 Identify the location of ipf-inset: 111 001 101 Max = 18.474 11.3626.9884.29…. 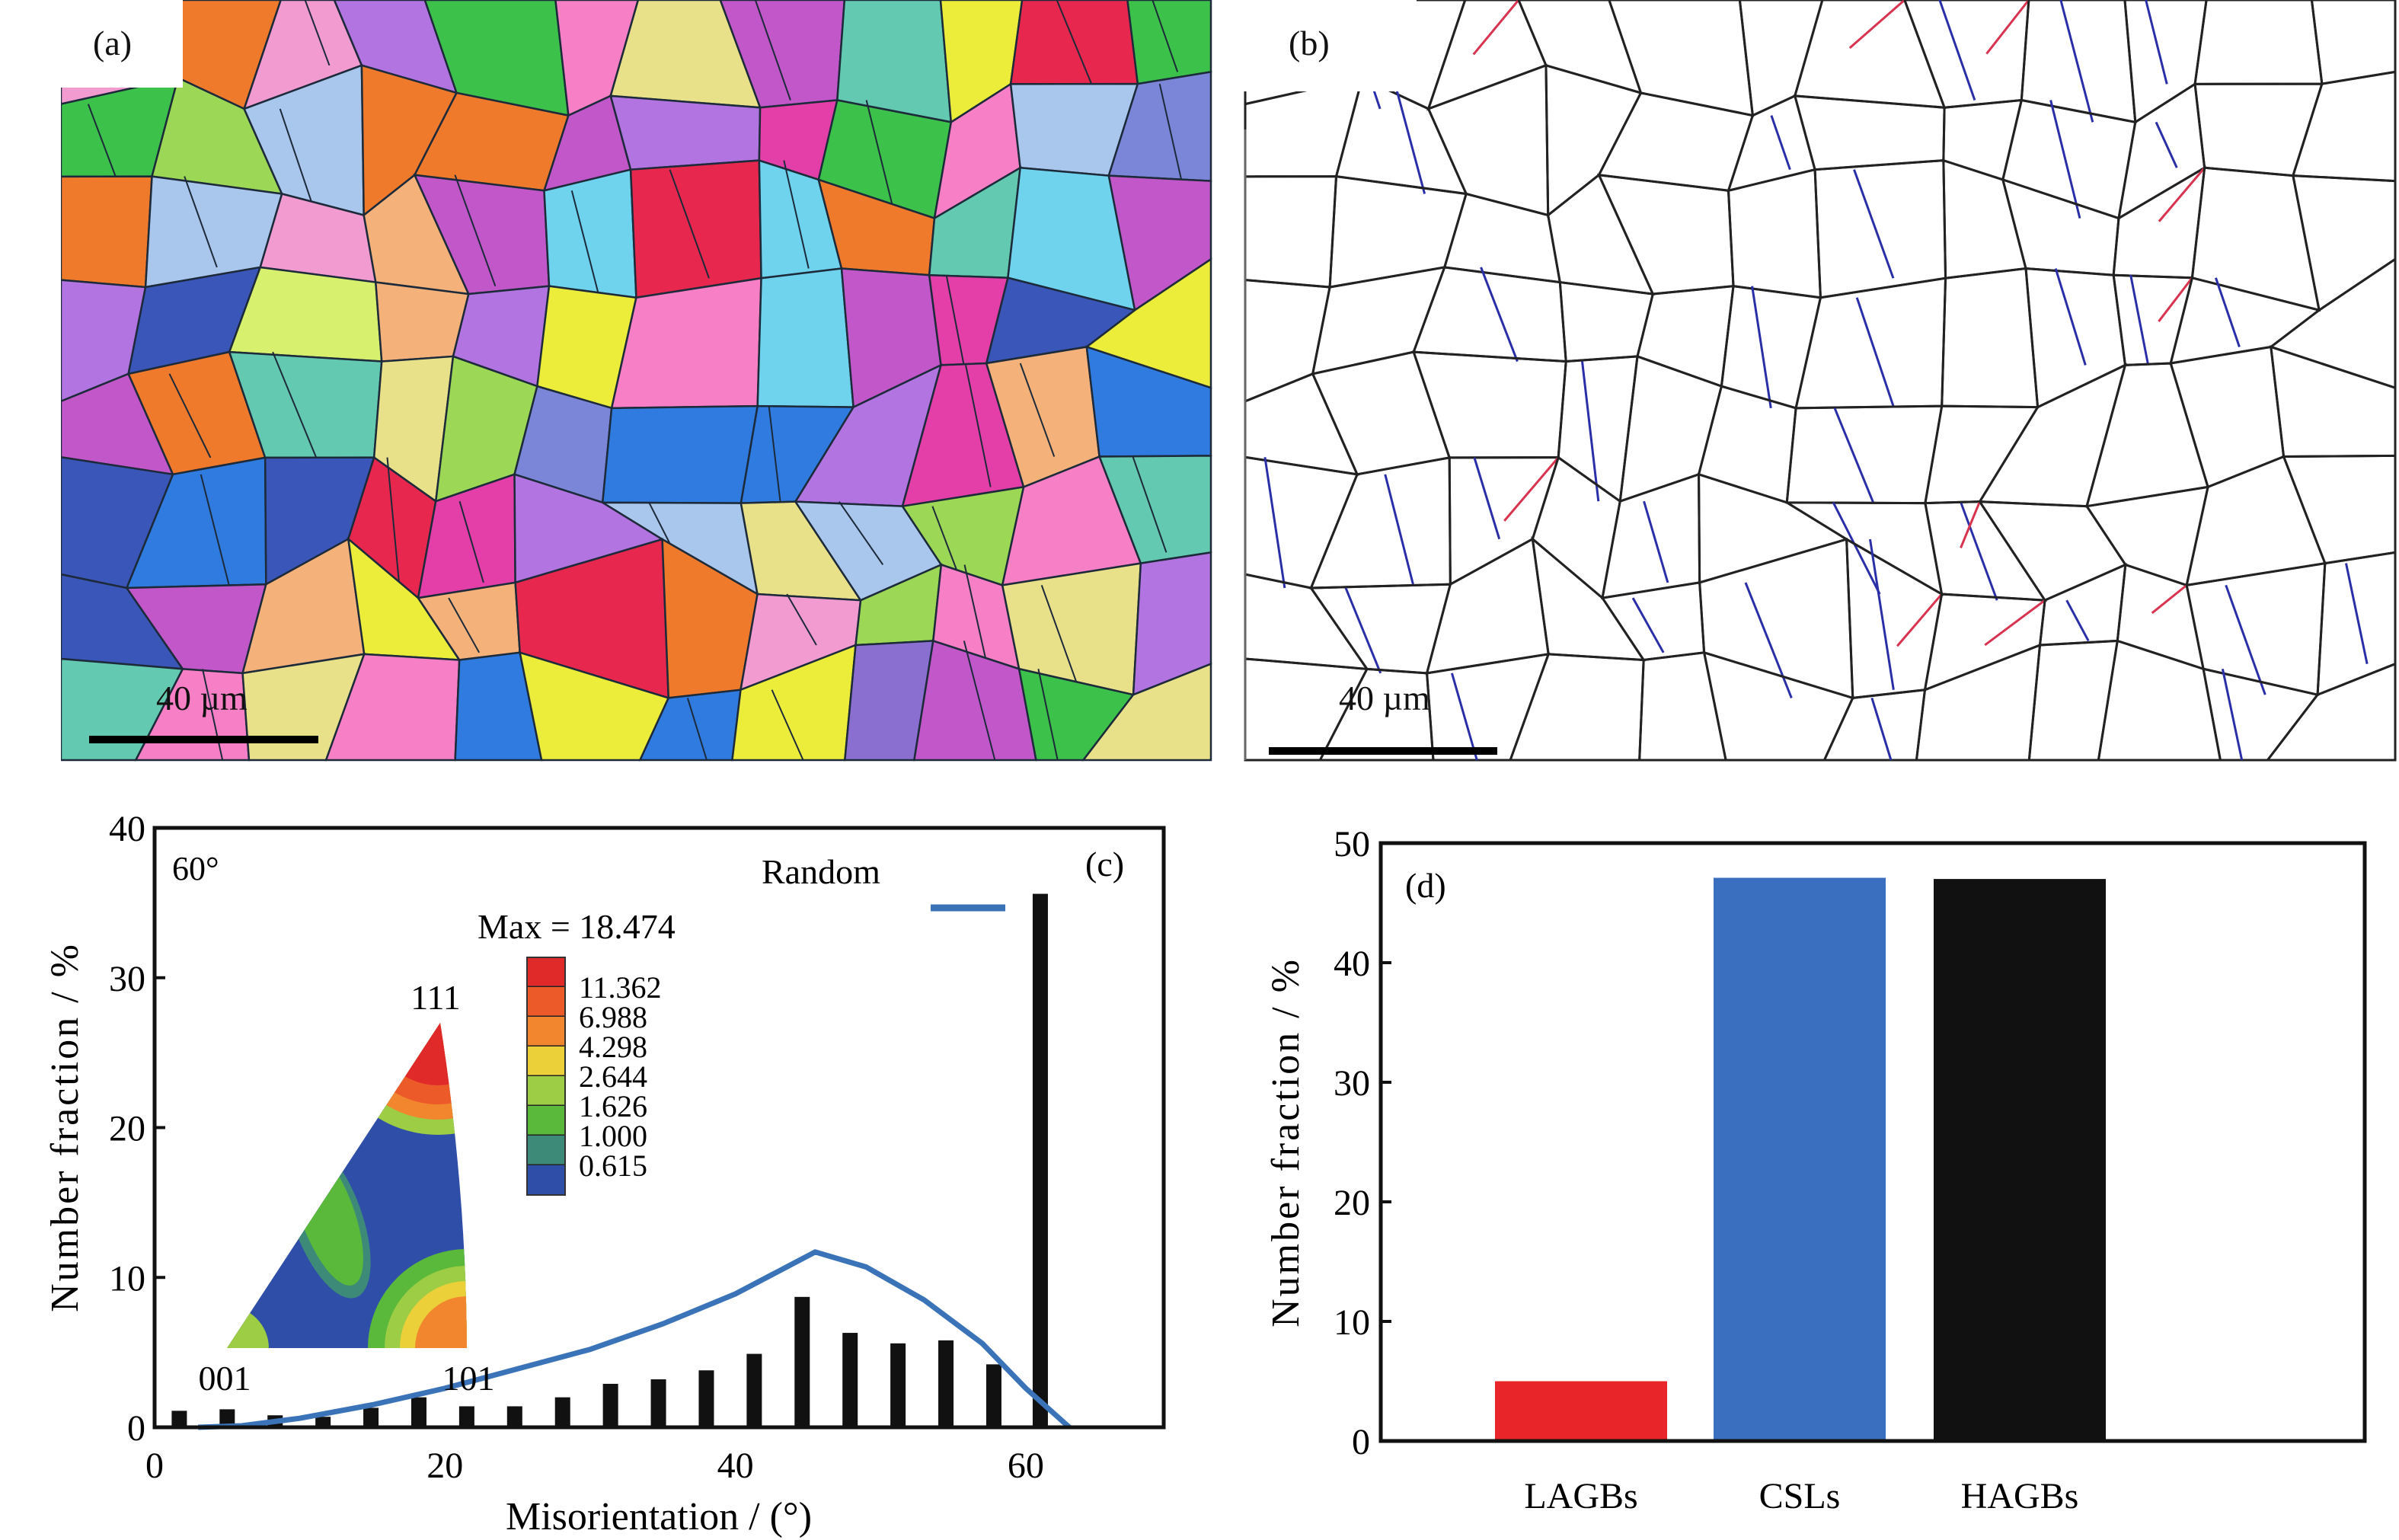
(437, 1152).